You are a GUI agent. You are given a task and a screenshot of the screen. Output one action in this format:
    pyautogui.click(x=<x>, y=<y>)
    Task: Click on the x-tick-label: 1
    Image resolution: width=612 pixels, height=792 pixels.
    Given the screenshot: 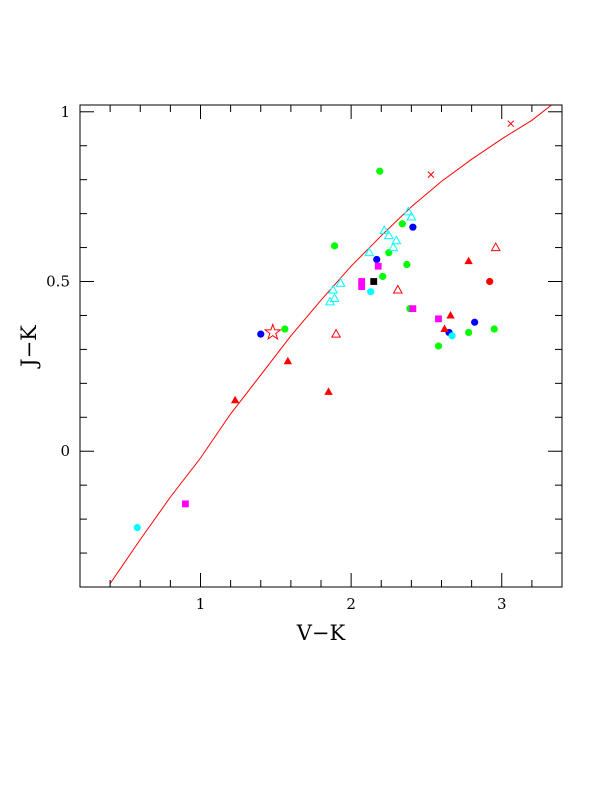 What is the action you would take?
    pyautogui.click(x=201, y=604)
    